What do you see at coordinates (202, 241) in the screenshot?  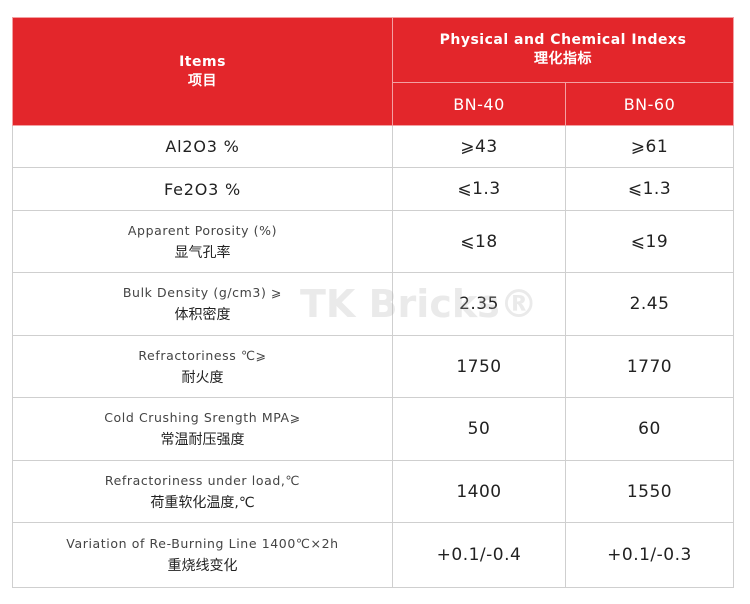 I see `label-cell: Apparent Porosity (%) 显气孔率` at bounding box center [202, 241].